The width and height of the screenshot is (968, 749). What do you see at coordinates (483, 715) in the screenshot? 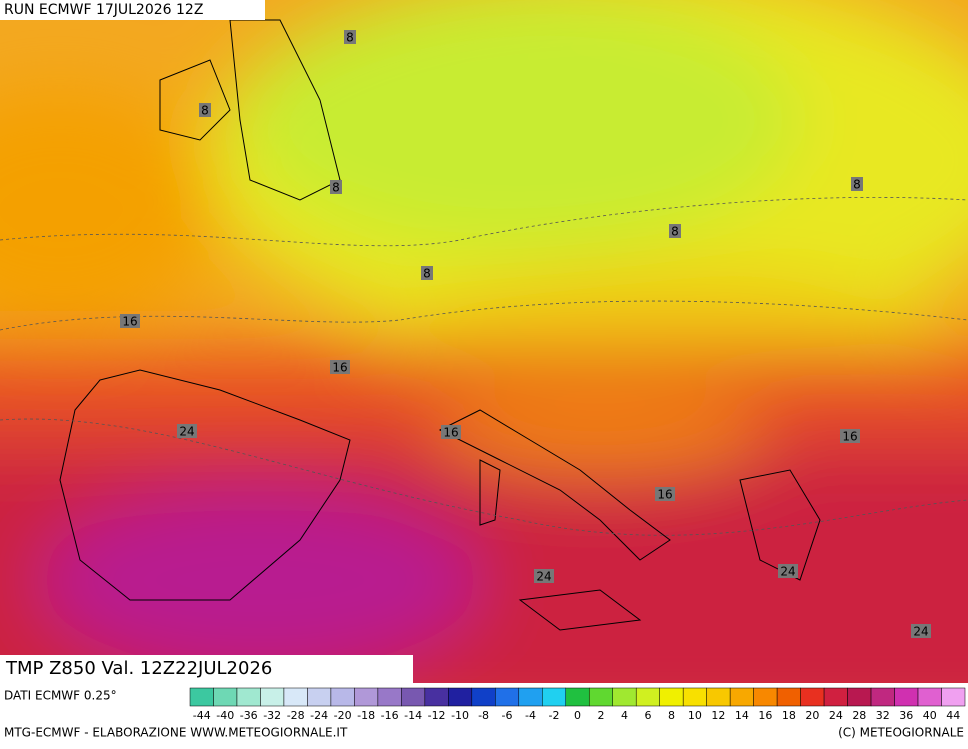
I see `colorbar-label: -8` at bounding box center [483, 715].